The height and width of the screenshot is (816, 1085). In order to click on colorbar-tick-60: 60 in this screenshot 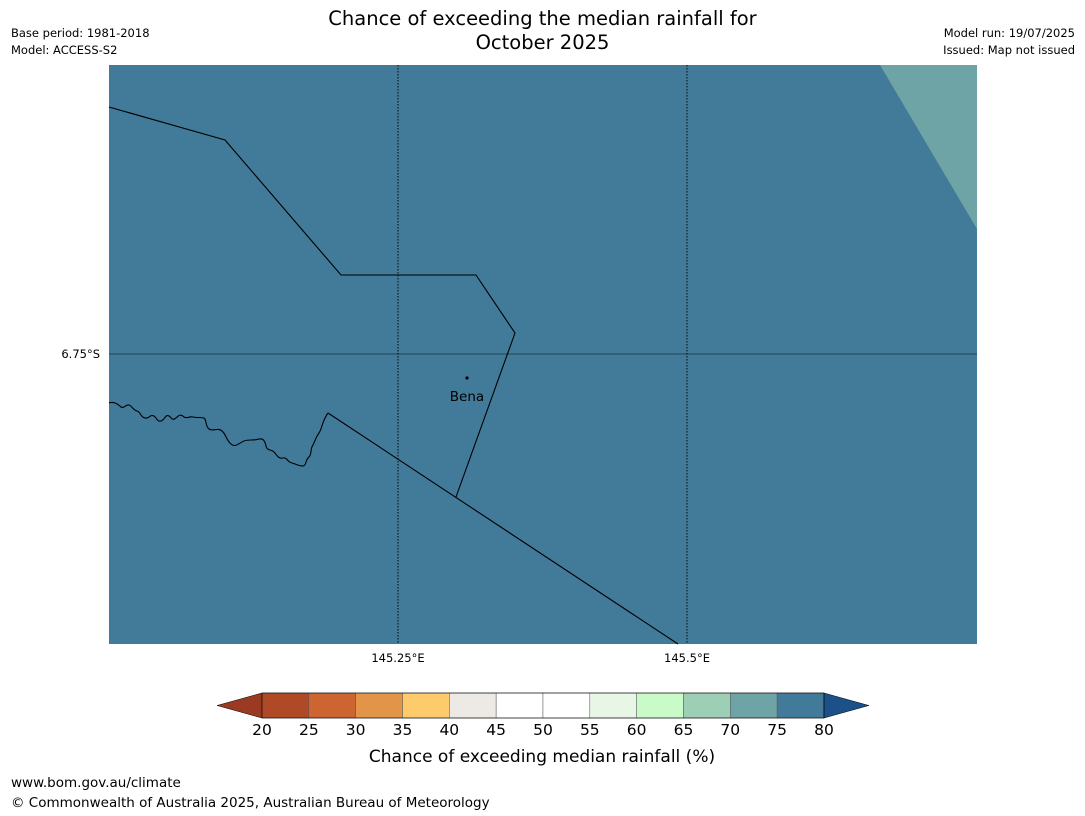, I will do `click(637, 730)`.